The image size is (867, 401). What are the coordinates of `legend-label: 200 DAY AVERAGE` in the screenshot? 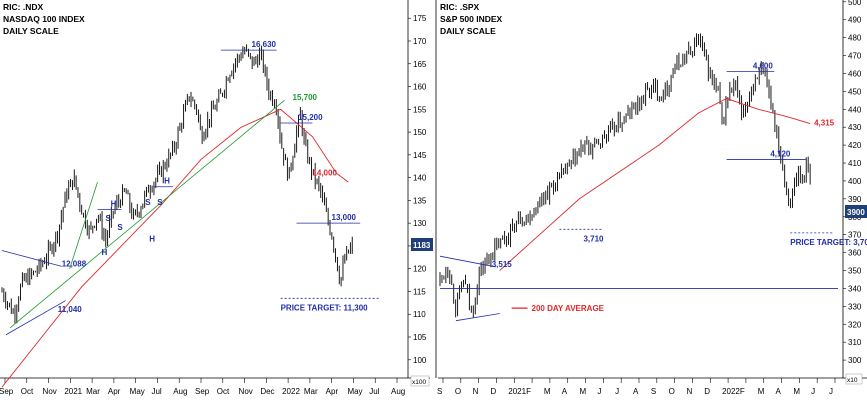 It's located at (568, 308).